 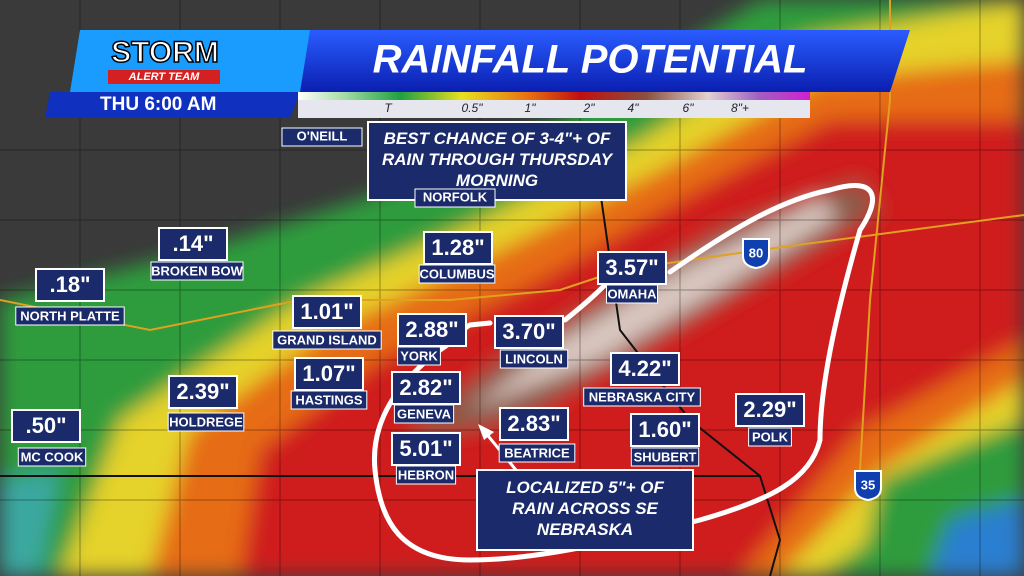 I want to click on legend-label: 8"+, so click(x=740, y=108).